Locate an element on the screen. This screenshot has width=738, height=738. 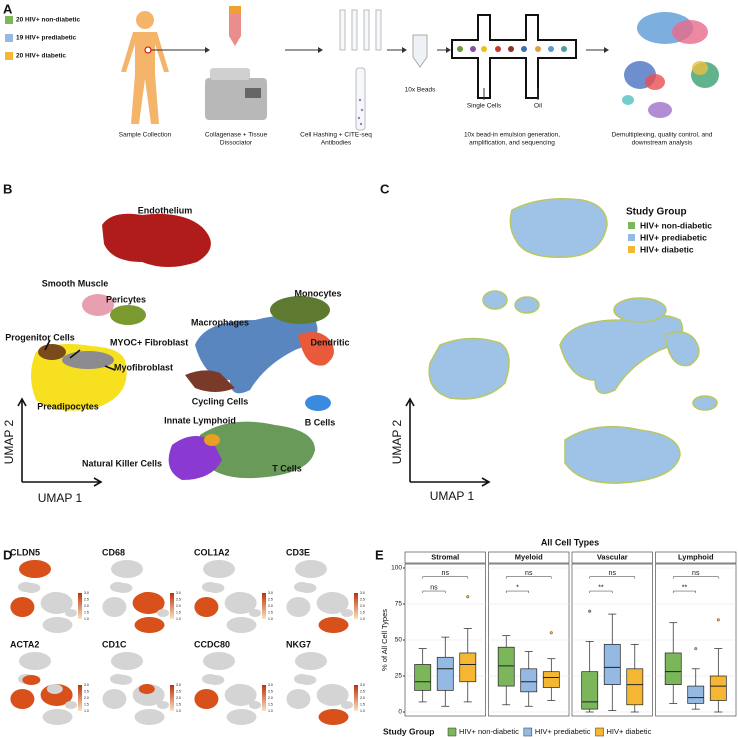
y-tick-label: 75 is located at coordinates (399, 604).